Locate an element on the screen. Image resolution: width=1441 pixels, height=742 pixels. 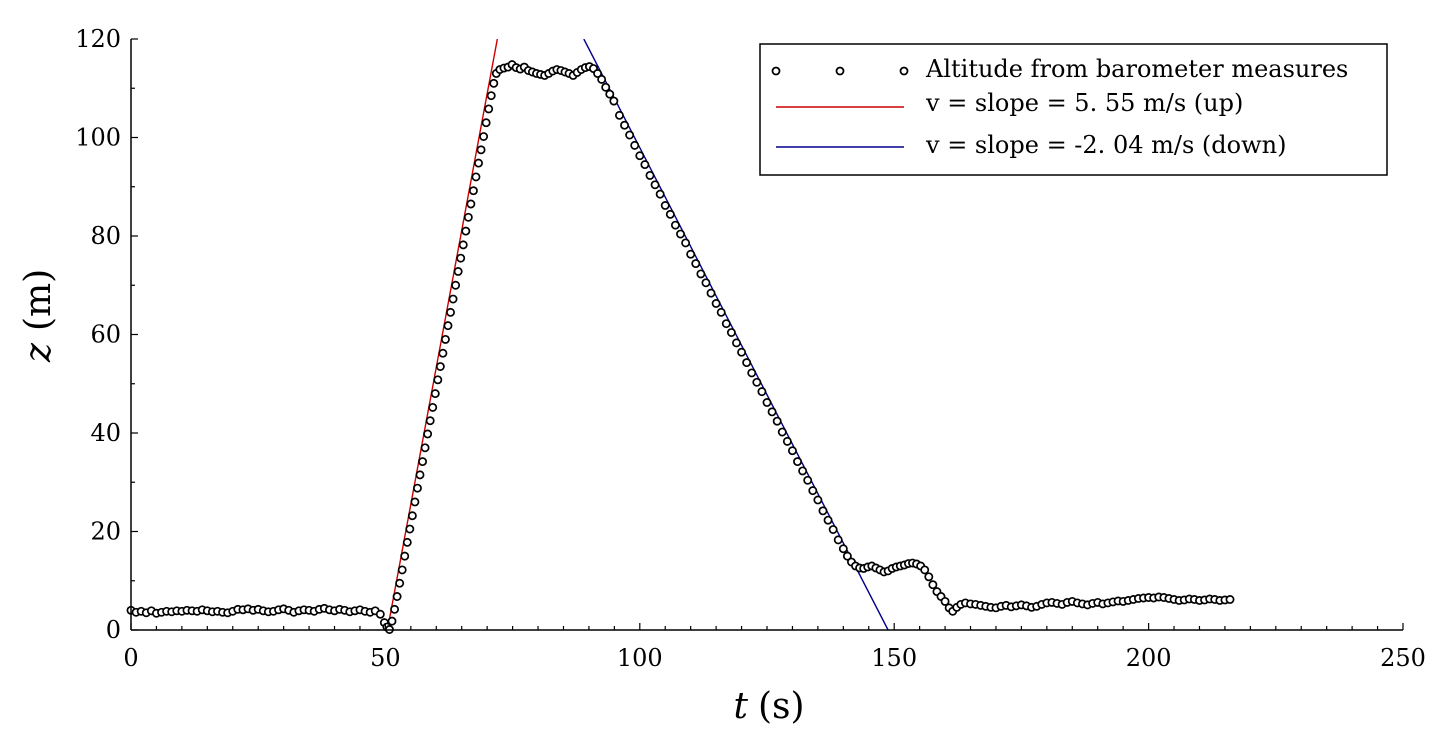
y-tick-label: 20 is located at coordinates (105, 532).